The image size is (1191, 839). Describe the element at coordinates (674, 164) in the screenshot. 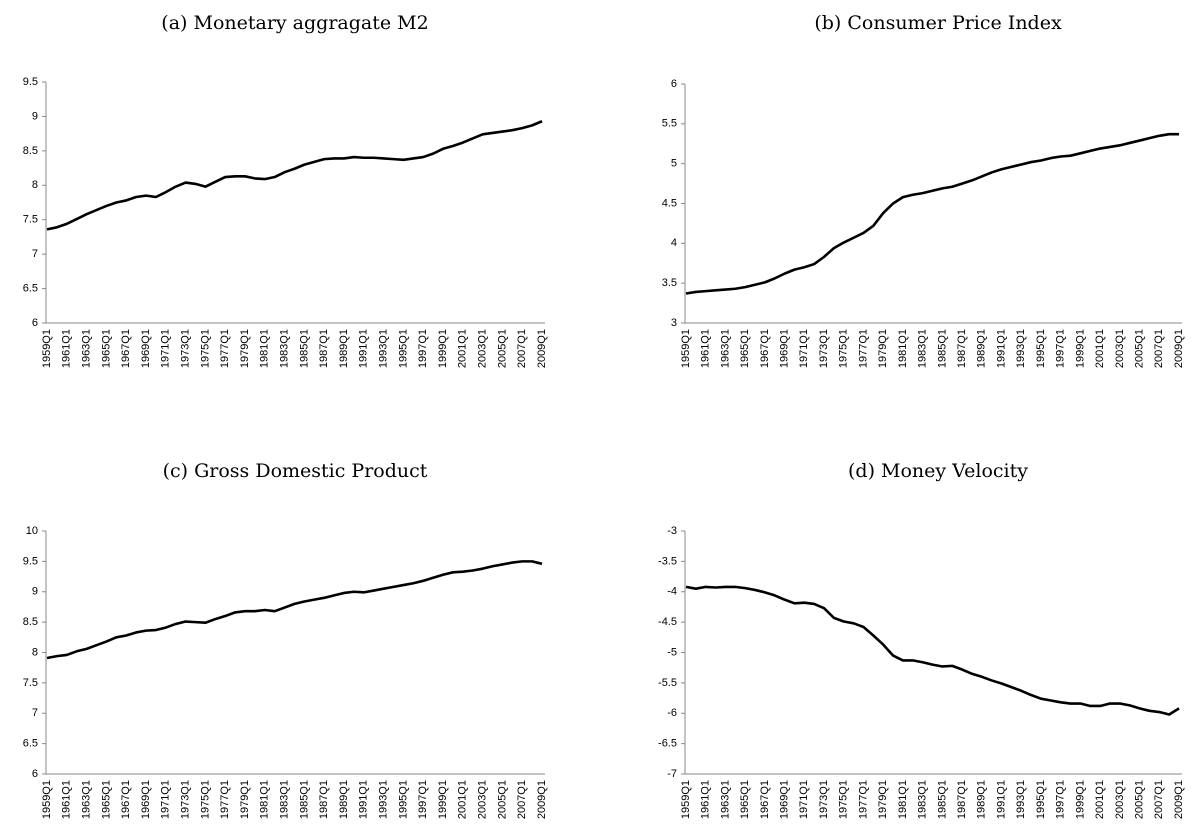

I see `y-tick-label: 5` at that location.